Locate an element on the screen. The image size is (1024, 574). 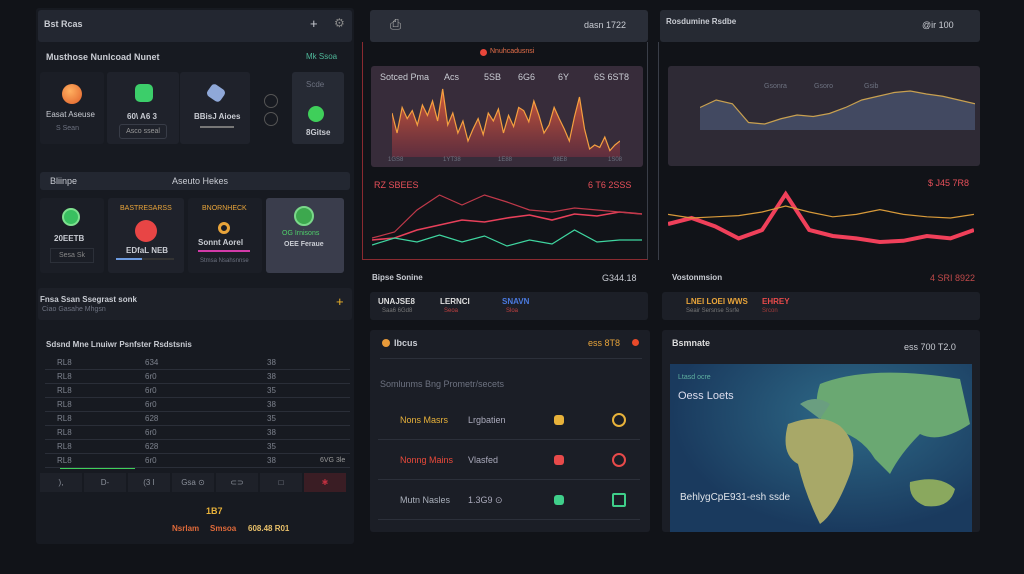
card-blue: BBisJ Aioes is located at coordinates (215, 108).